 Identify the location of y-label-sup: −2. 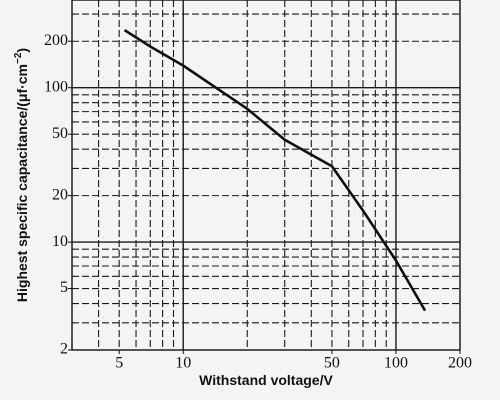
(18, 58).